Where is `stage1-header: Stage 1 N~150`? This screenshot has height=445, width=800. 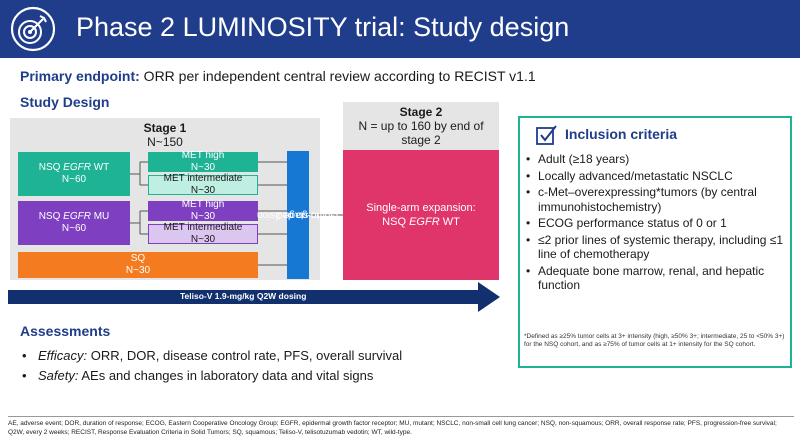 stage1-header: Stage 1 N~150 is located at coordinates (165, 135).